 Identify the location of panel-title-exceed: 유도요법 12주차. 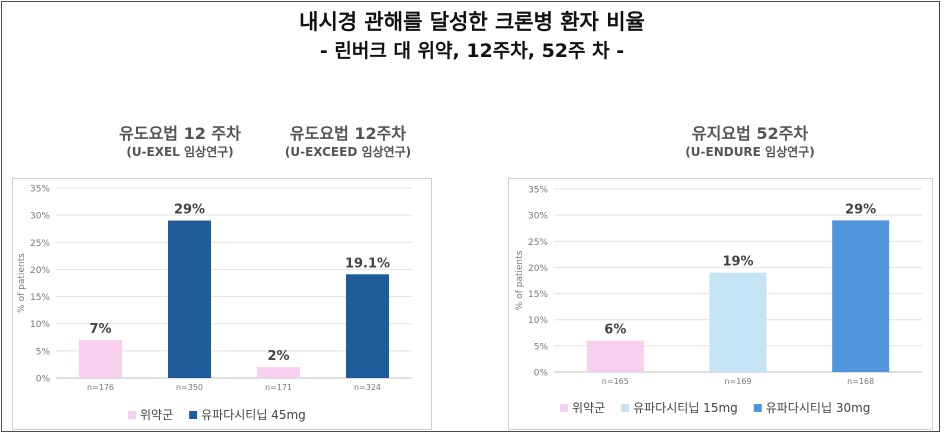
(348, 133).